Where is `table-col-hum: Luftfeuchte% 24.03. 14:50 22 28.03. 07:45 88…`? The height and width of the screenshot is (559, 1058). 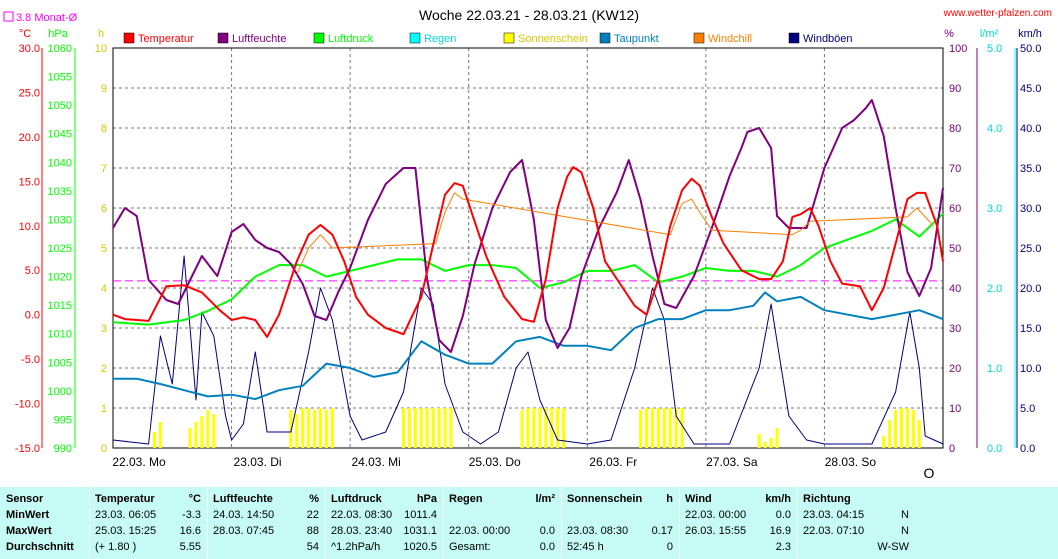 table-col-hum: Luftfeuchte% 24.03. 14:50 22 28.03. 07:45 88… is located at coordinates (266, 523).